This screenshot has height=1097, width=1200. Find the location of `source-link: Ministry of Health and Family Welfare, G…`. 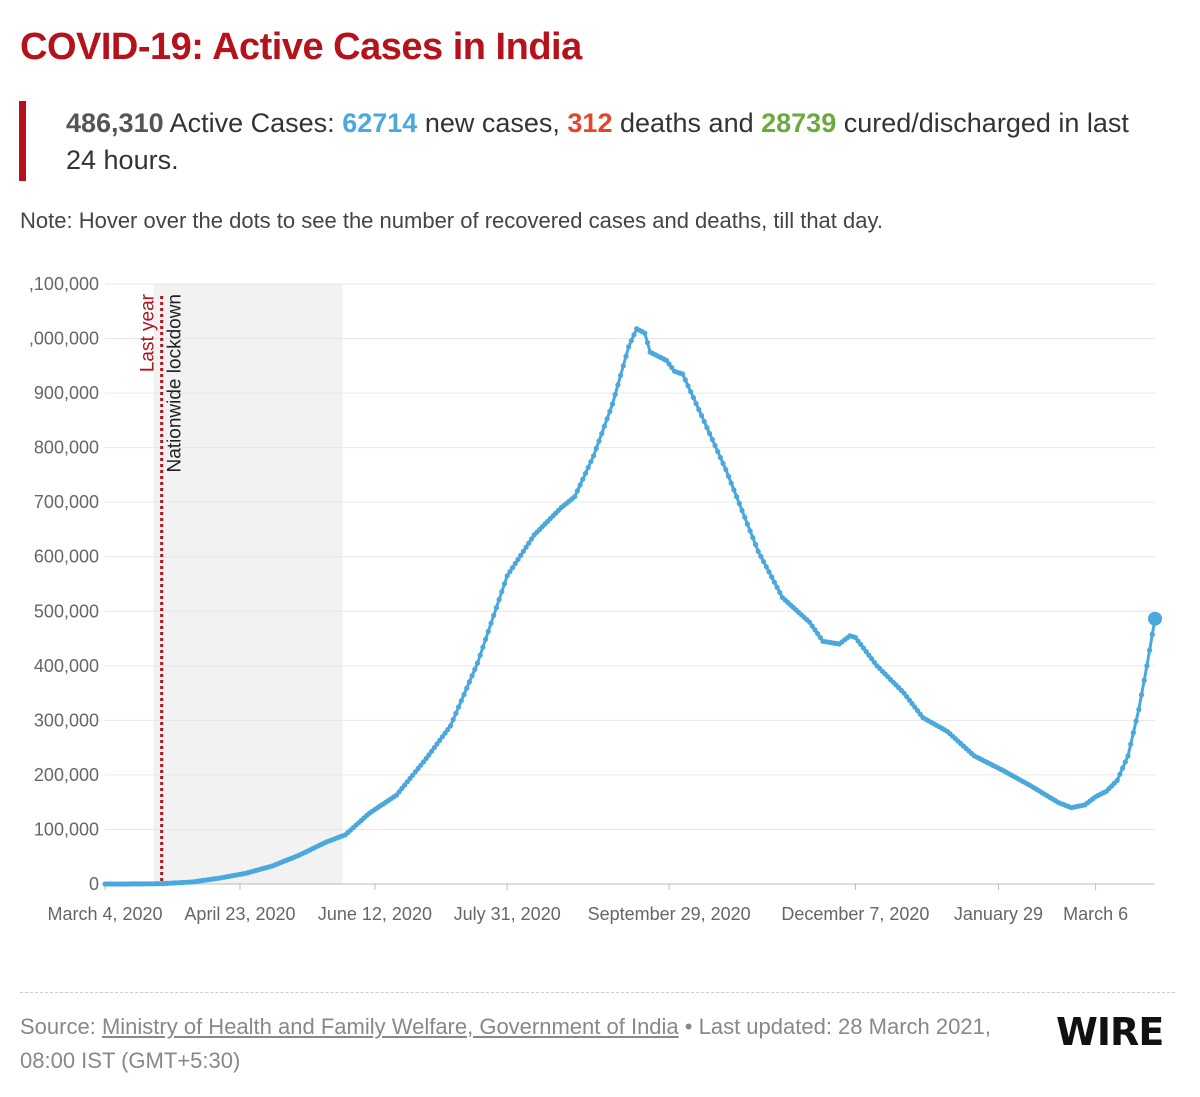

source-link: Ministry of Health and Family Welfare, G… is located at coordinates (390, 1026).